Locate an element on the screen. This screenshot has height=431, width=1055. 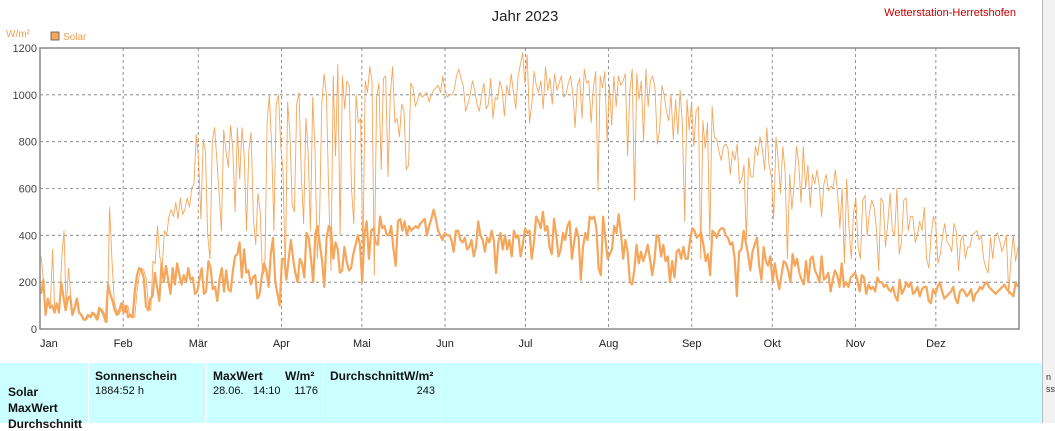
y-tick-label: 600 is located at coordinates (28, 190).